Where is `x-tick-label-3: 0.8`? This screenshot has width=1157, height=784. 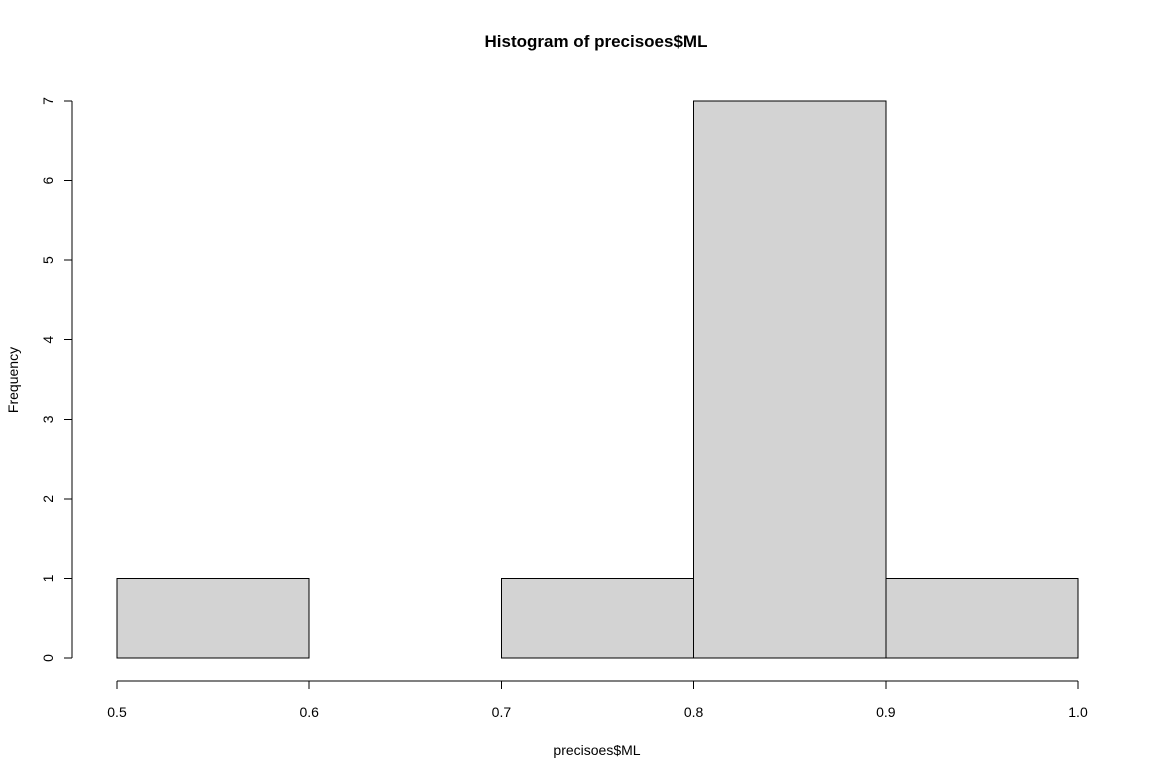
x-tick-label-3: 0.8 is located at coordinates (694, 712).